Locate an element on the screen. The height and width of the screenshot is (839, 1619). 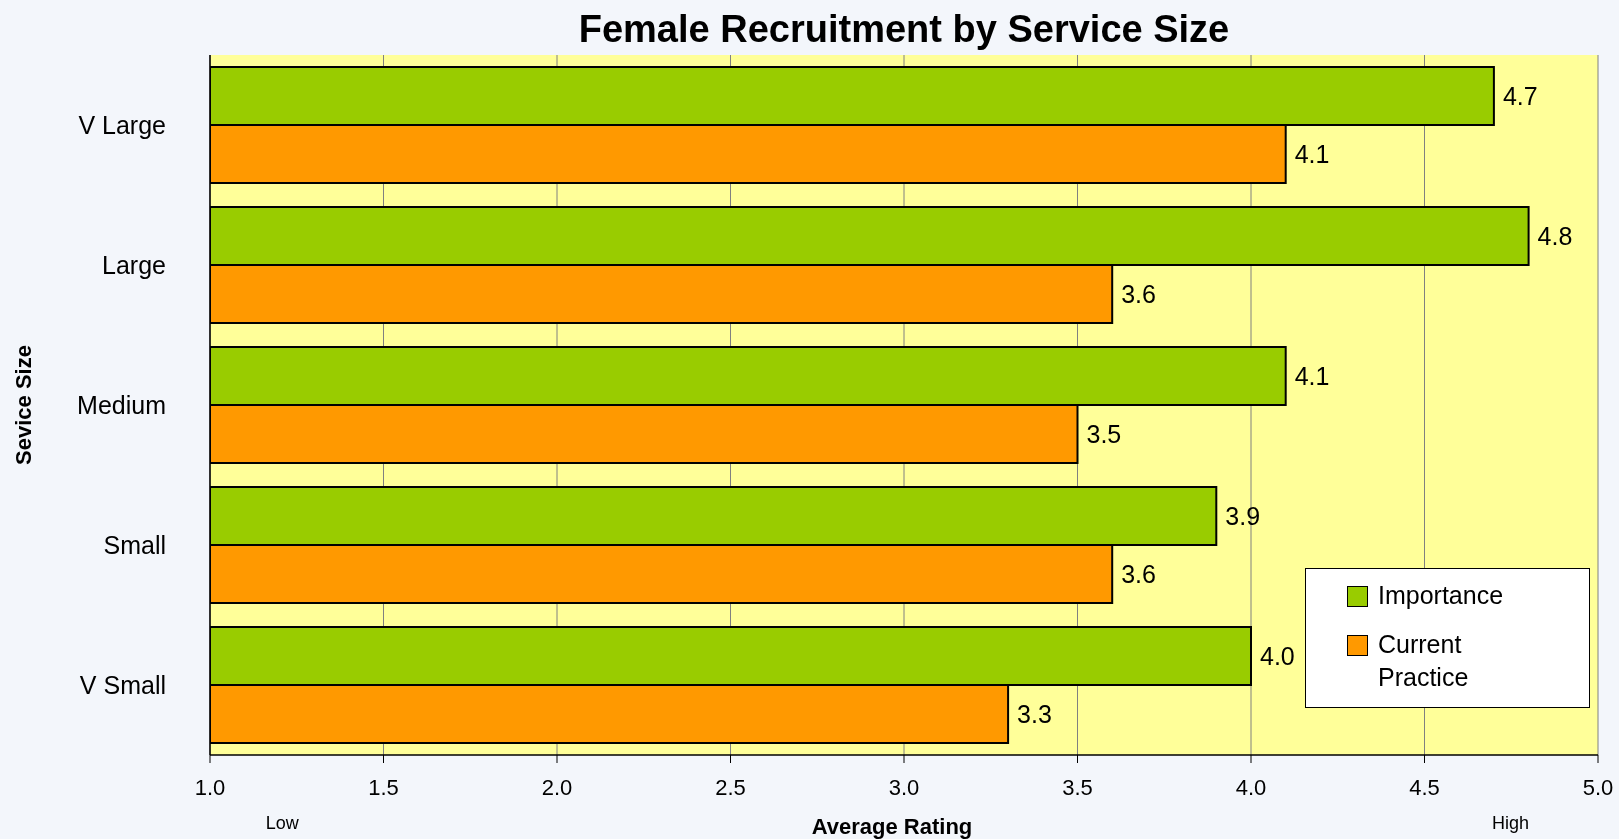
y-tick-label: Medium is located at coordinates (121, 404).